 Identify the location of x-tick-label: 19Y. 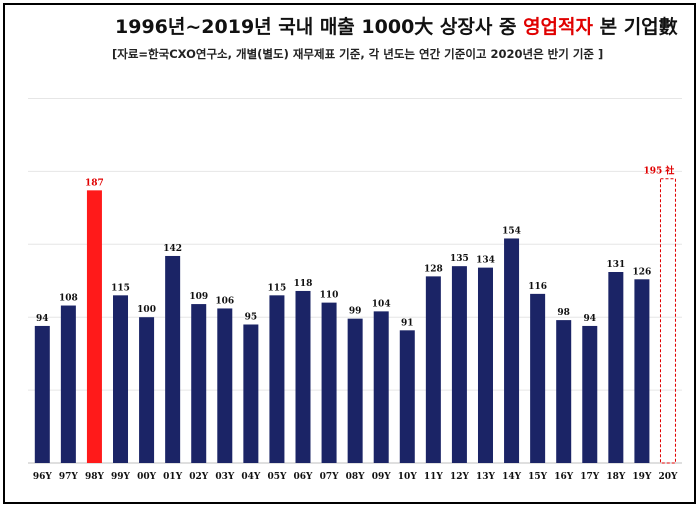
(642, 477).